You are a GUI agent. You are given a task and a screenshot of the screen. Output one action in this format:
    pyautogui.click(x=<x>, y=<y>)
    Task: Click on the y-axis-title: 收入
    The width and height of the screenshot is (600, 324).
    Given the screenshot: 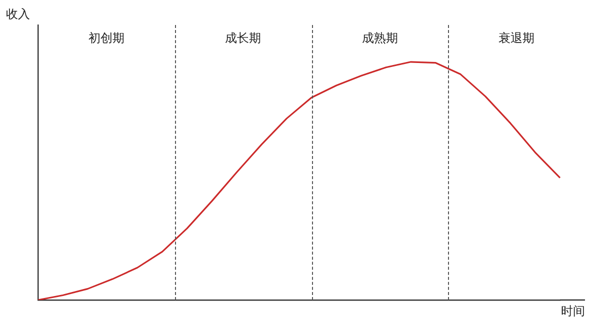 What is the action you would take?
    pyautogui.click(x=18, y=14)
    